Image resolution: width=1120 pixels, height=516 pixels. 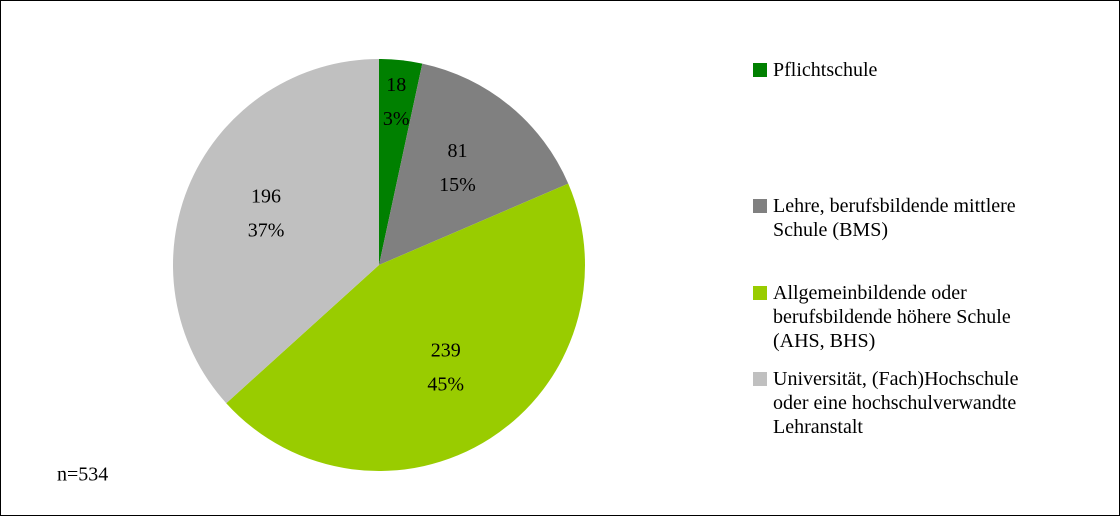 I want to click on value-label: 81, so click(x=458, y=151).